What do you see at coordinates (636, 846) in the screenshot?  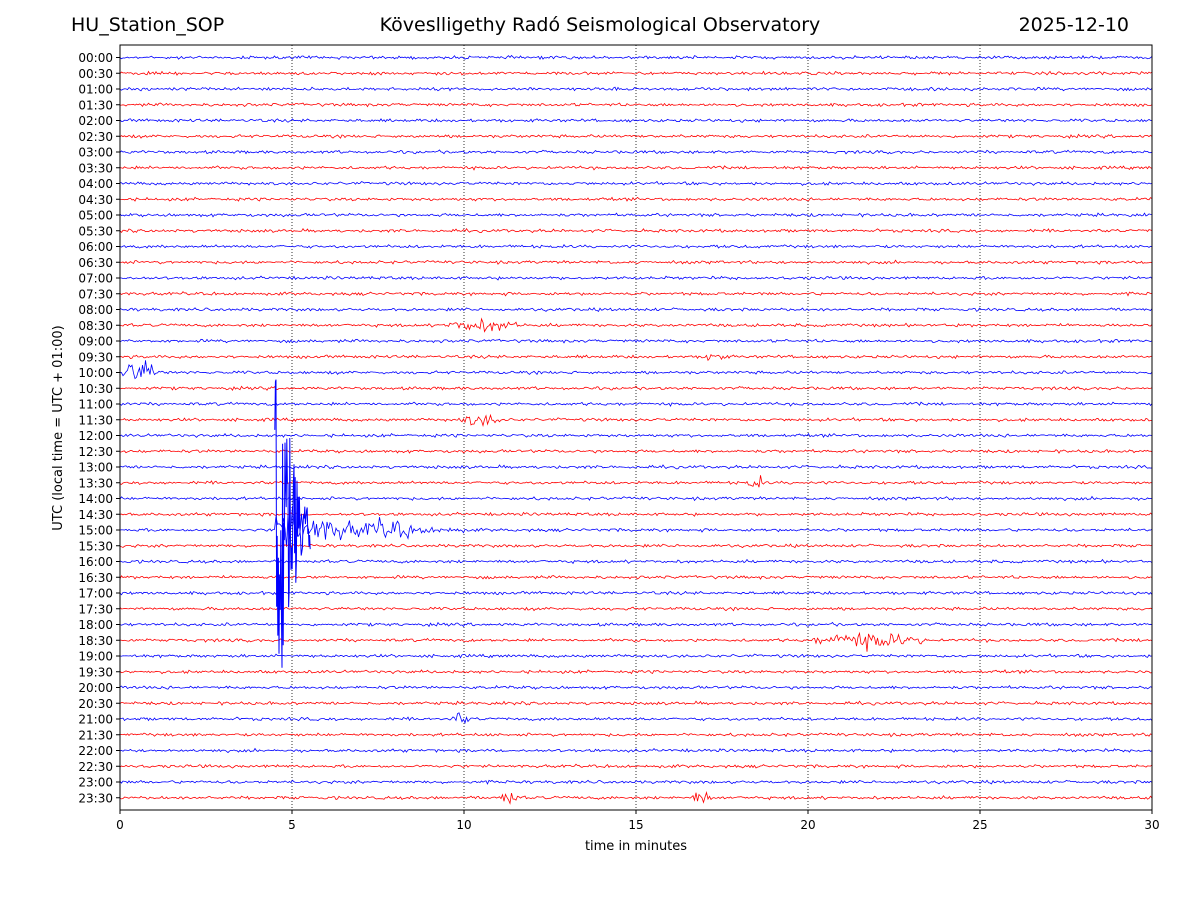 I see `x-axis-label: time in minutes` at bounding box center [636, 846].